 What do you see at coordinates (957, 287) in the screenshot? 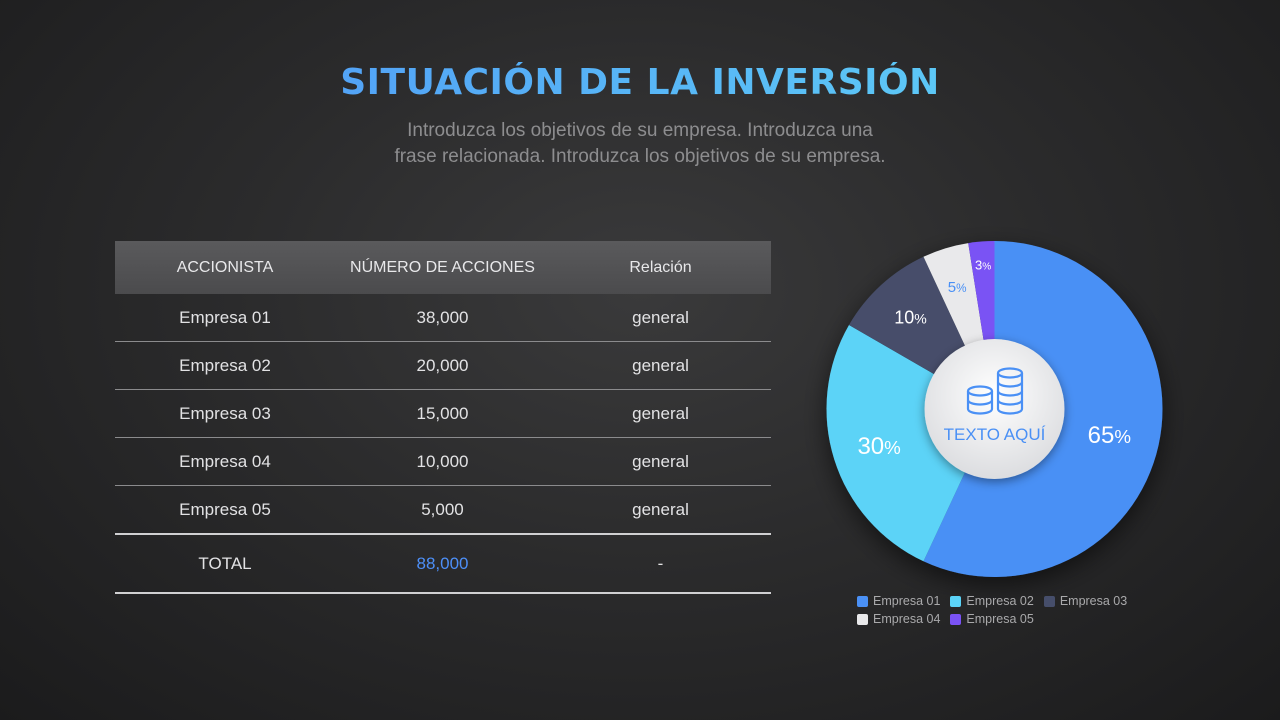
I see `pie-slice-label: 5%` at bounding box center [957, 287].